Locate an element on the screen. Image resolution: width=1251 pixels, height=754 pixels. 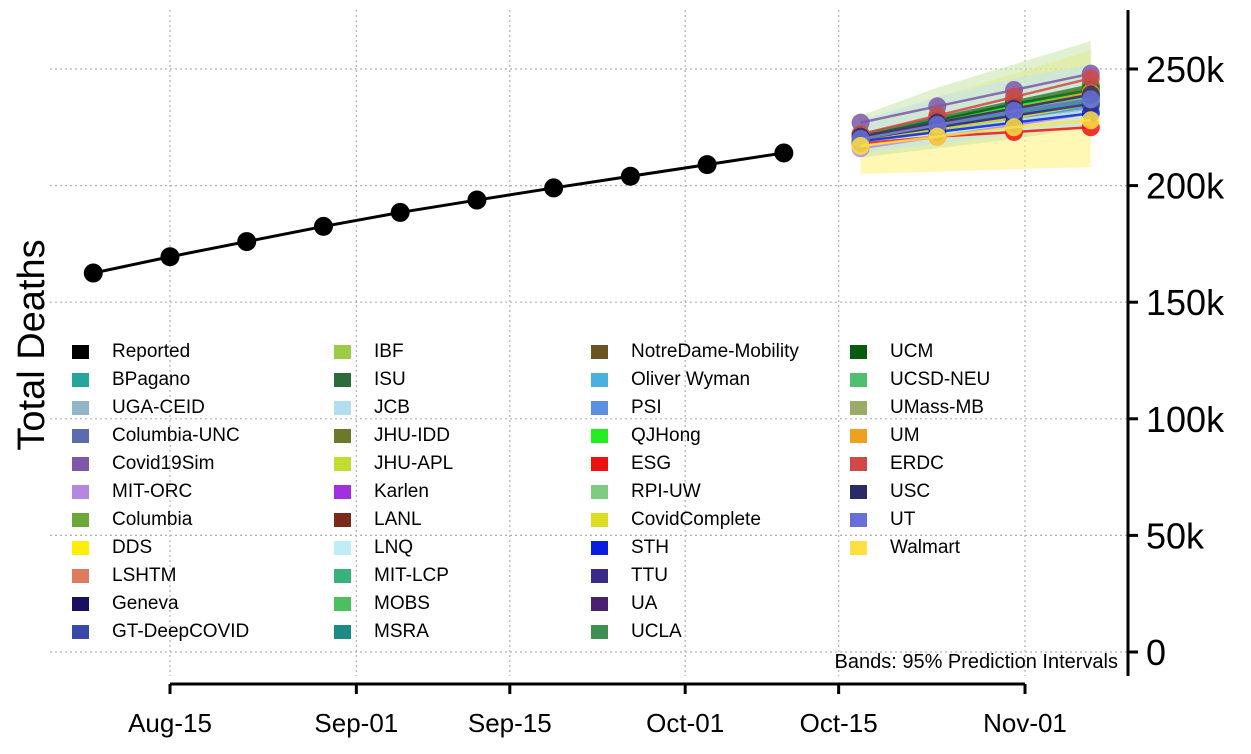
legend-label: NotreDame-Mobility is located at coordinates (715, 351).